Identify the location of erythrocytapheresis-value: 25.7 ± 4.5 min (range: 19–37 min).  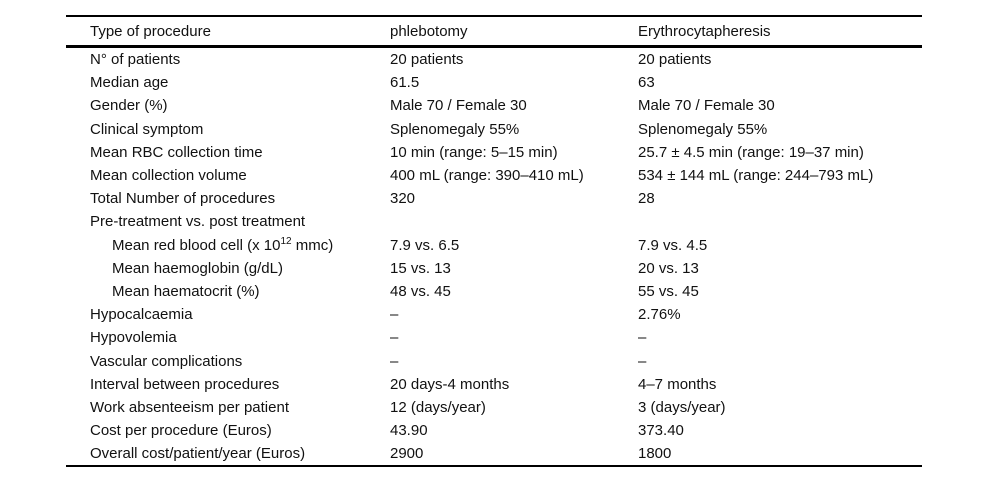
(751, 152).